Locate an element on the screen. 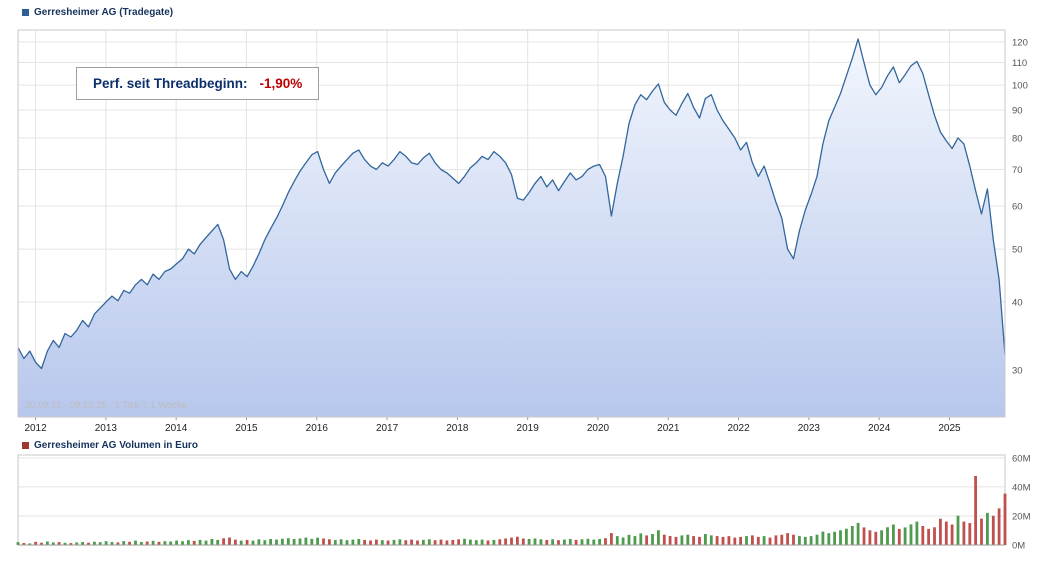 This screenshot has height=562, width=1055. svg-text: 0M is located at coordinates (1018, 546).